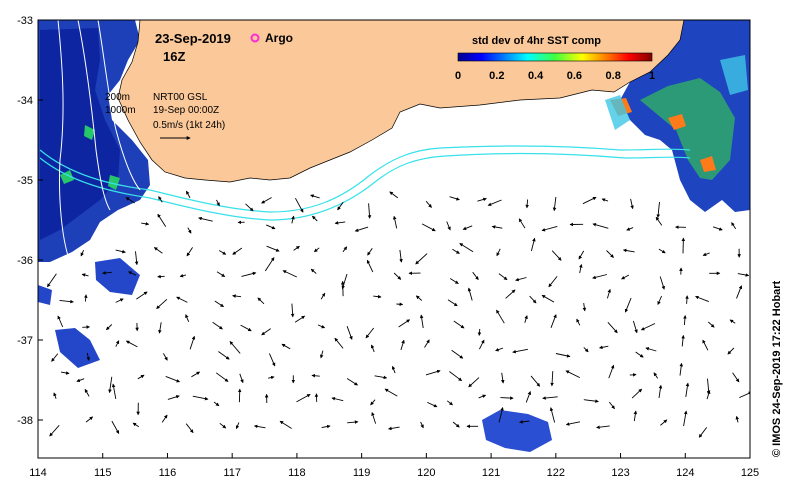 This screenshot has height=492, width=790. Describe the element at coordinates (232, 473) in the screenshot. I see `lon-tick-label: 117` at that location.